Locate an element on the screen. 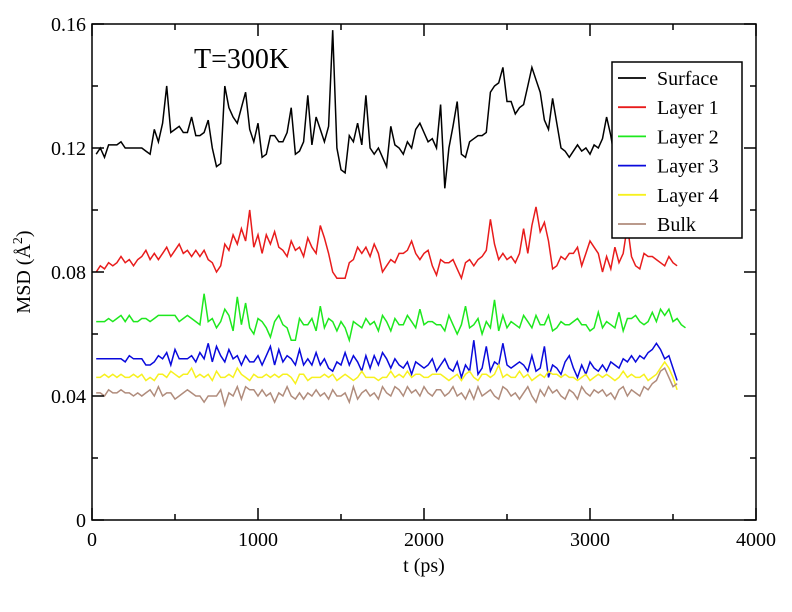 This screenshot has width=792, height=612. legend-label: Layer 1 is located at coordinates (688, 108).